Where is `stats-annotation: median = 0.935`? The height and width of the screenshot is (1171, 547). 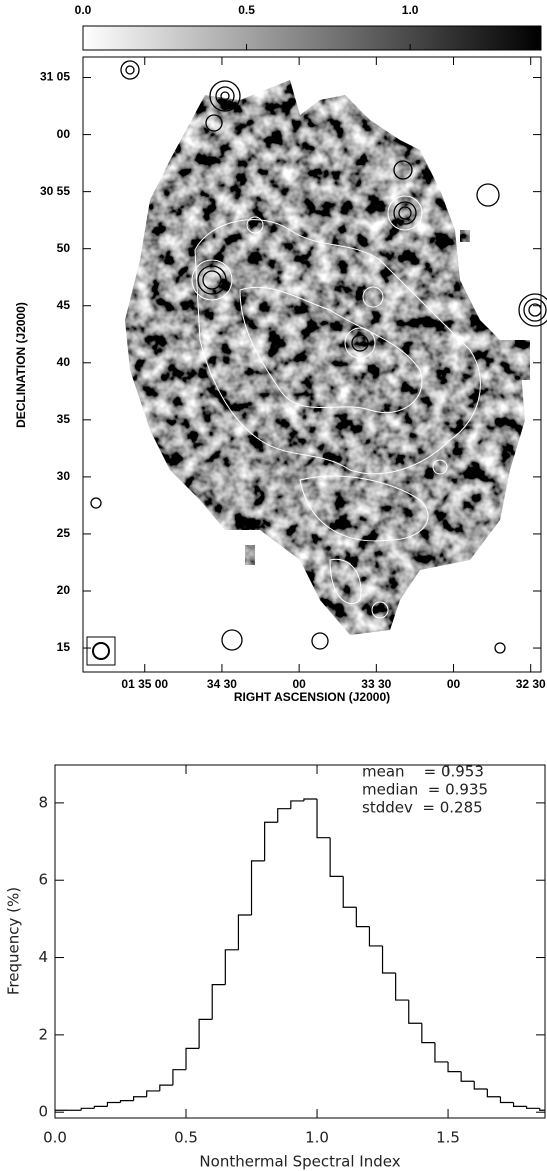
stats-annotation: median = 0.935 is located at coordinates (425, 790).